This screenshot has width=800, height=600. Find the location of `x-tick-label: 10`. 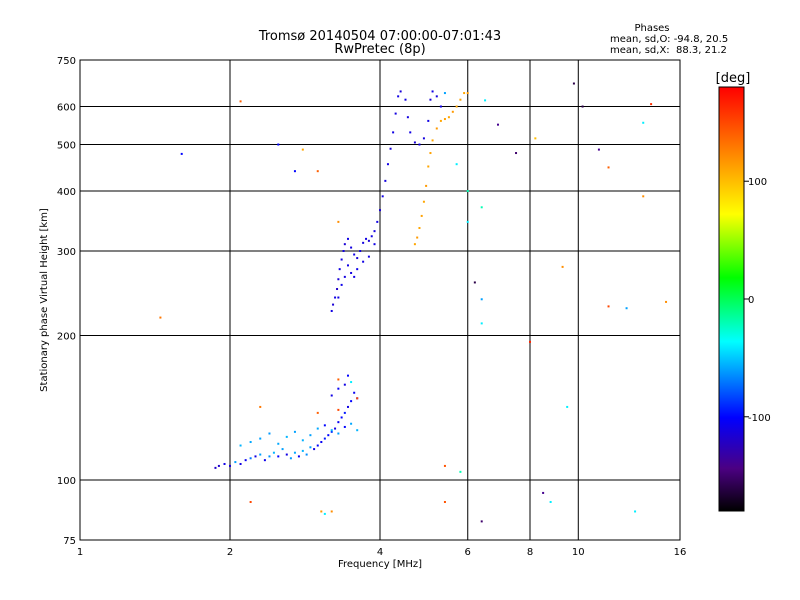

x-tick-label: 10 is located at coordinates (578, 552).